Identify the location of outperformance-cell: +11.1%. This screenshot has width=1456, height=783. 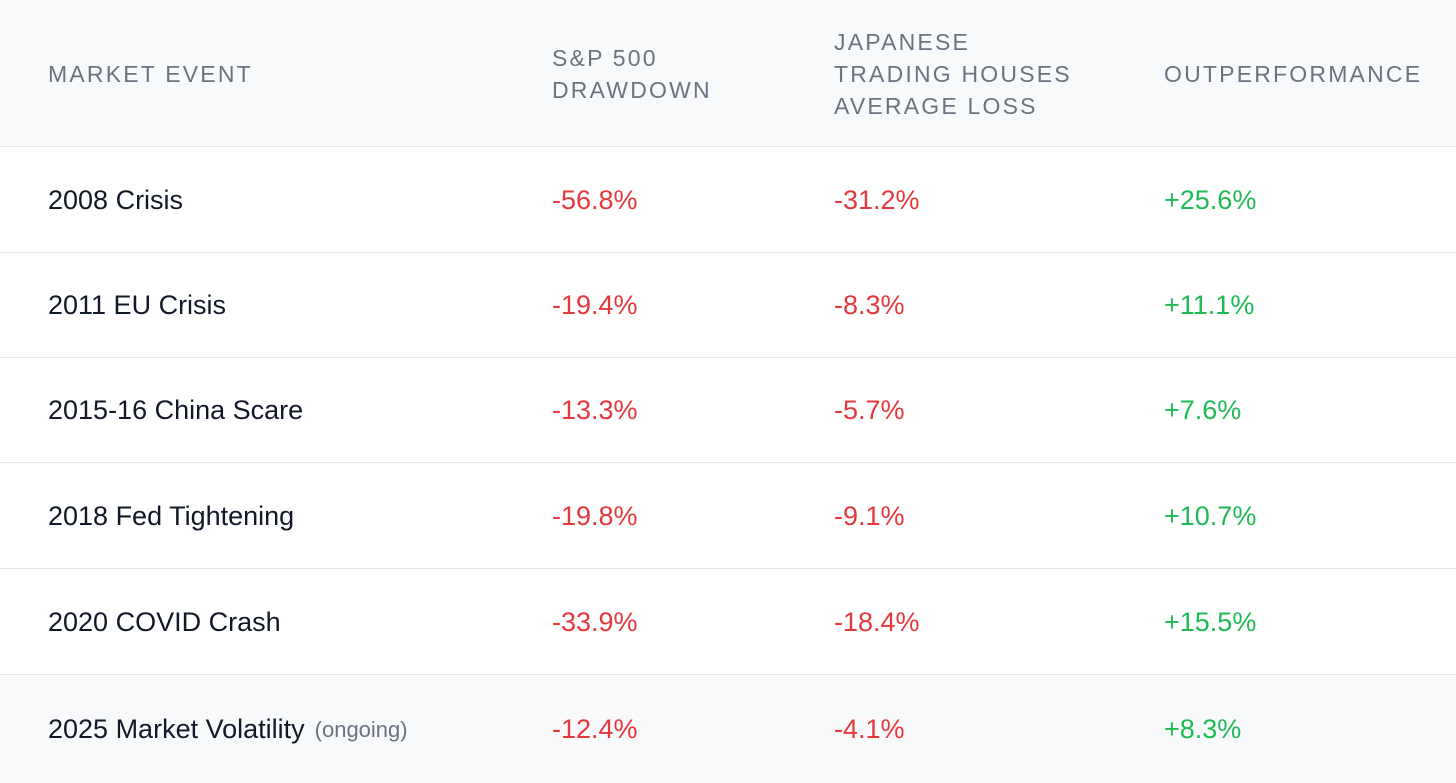
(1209, 305).